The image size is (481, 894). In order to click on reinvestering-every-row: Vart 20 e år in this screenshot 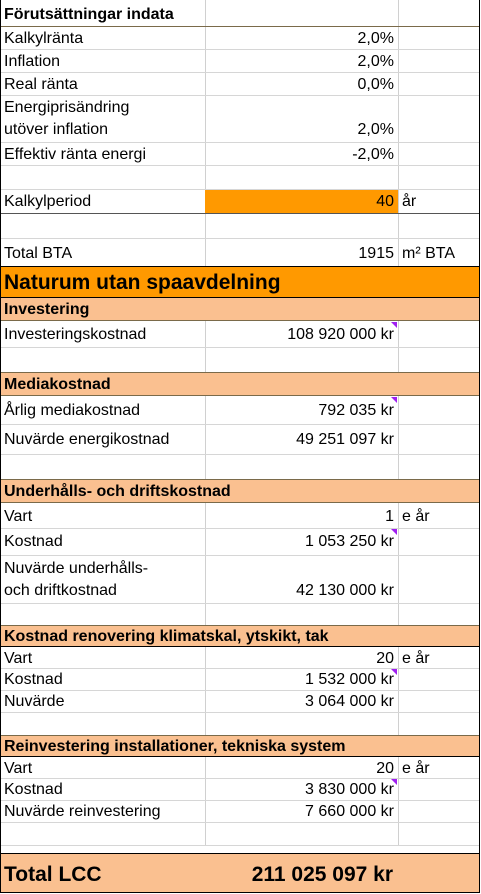, I will do `click(240, 768)`.